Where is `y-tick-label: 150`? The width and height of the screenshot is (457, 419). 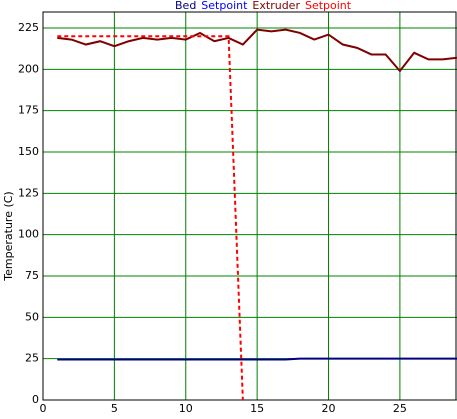 y-tick-label: 150 is located at coordinates (28, 151).